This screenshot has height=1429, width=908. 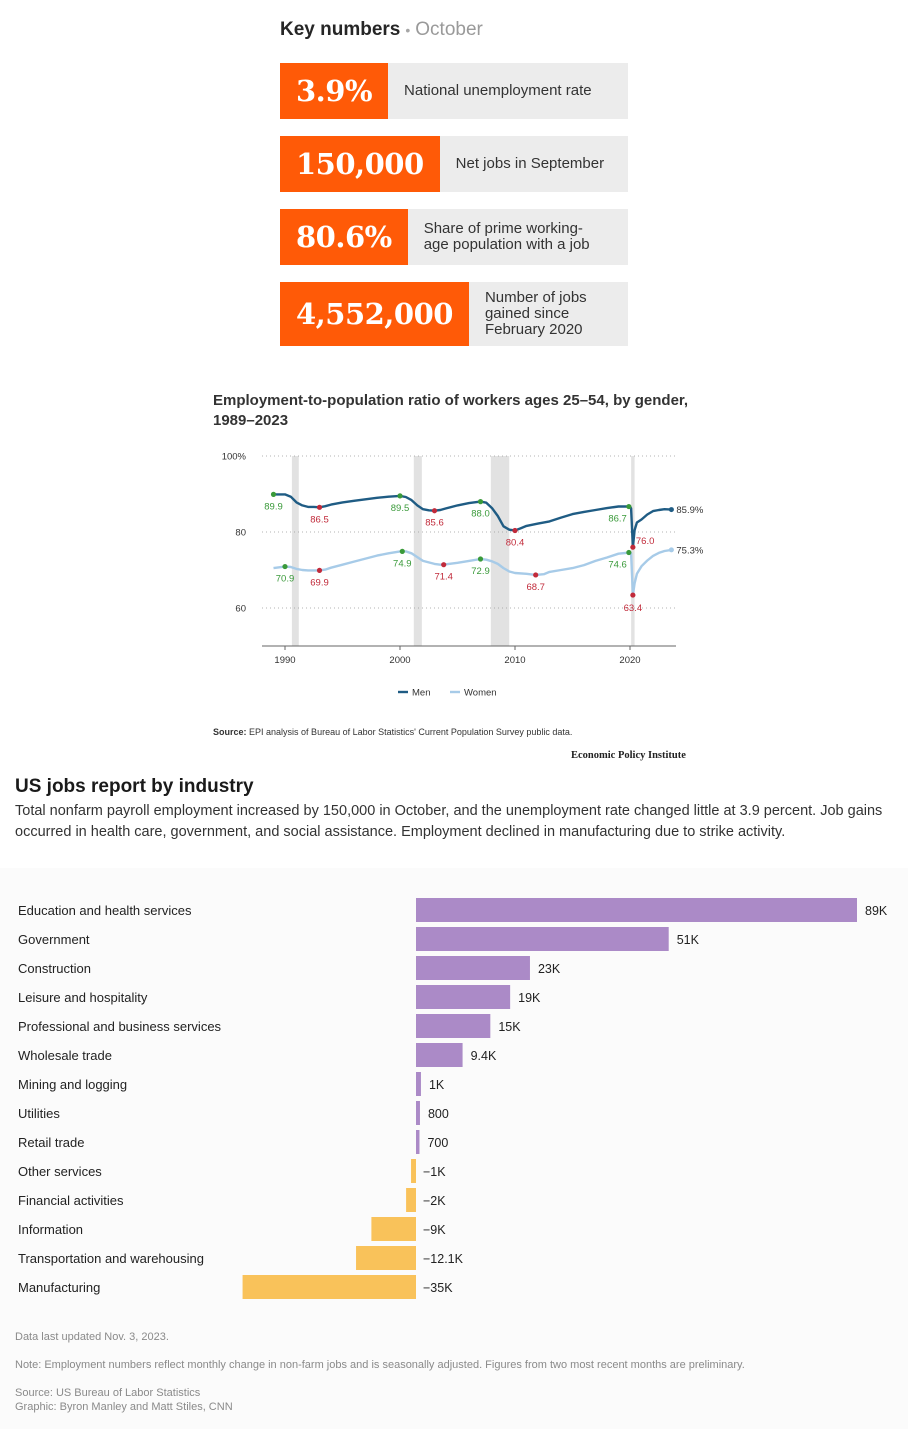 What do you see at coordinates (480, 571) in the screenshot?
I see `peak-value-label: 72.9` at bounding box center [480, 571].